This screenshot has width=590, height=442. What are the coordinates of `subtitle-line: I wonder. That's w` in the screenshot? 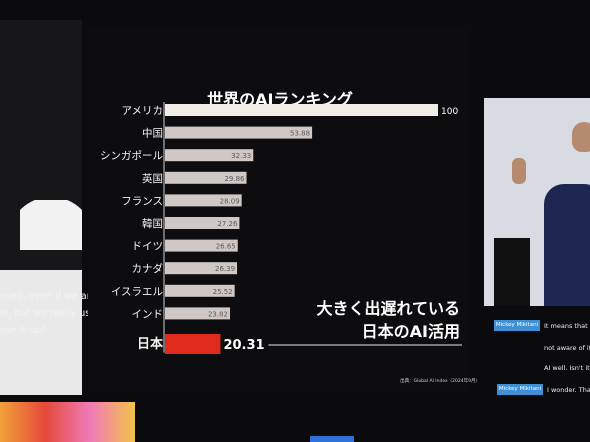 It's located at (568, 390).